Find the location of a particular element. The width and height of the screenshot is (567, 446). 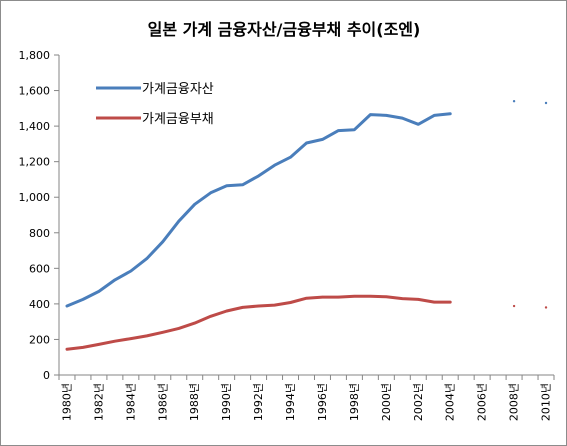

x-tick-label: 2000년 is located at coordinates (386, 402).